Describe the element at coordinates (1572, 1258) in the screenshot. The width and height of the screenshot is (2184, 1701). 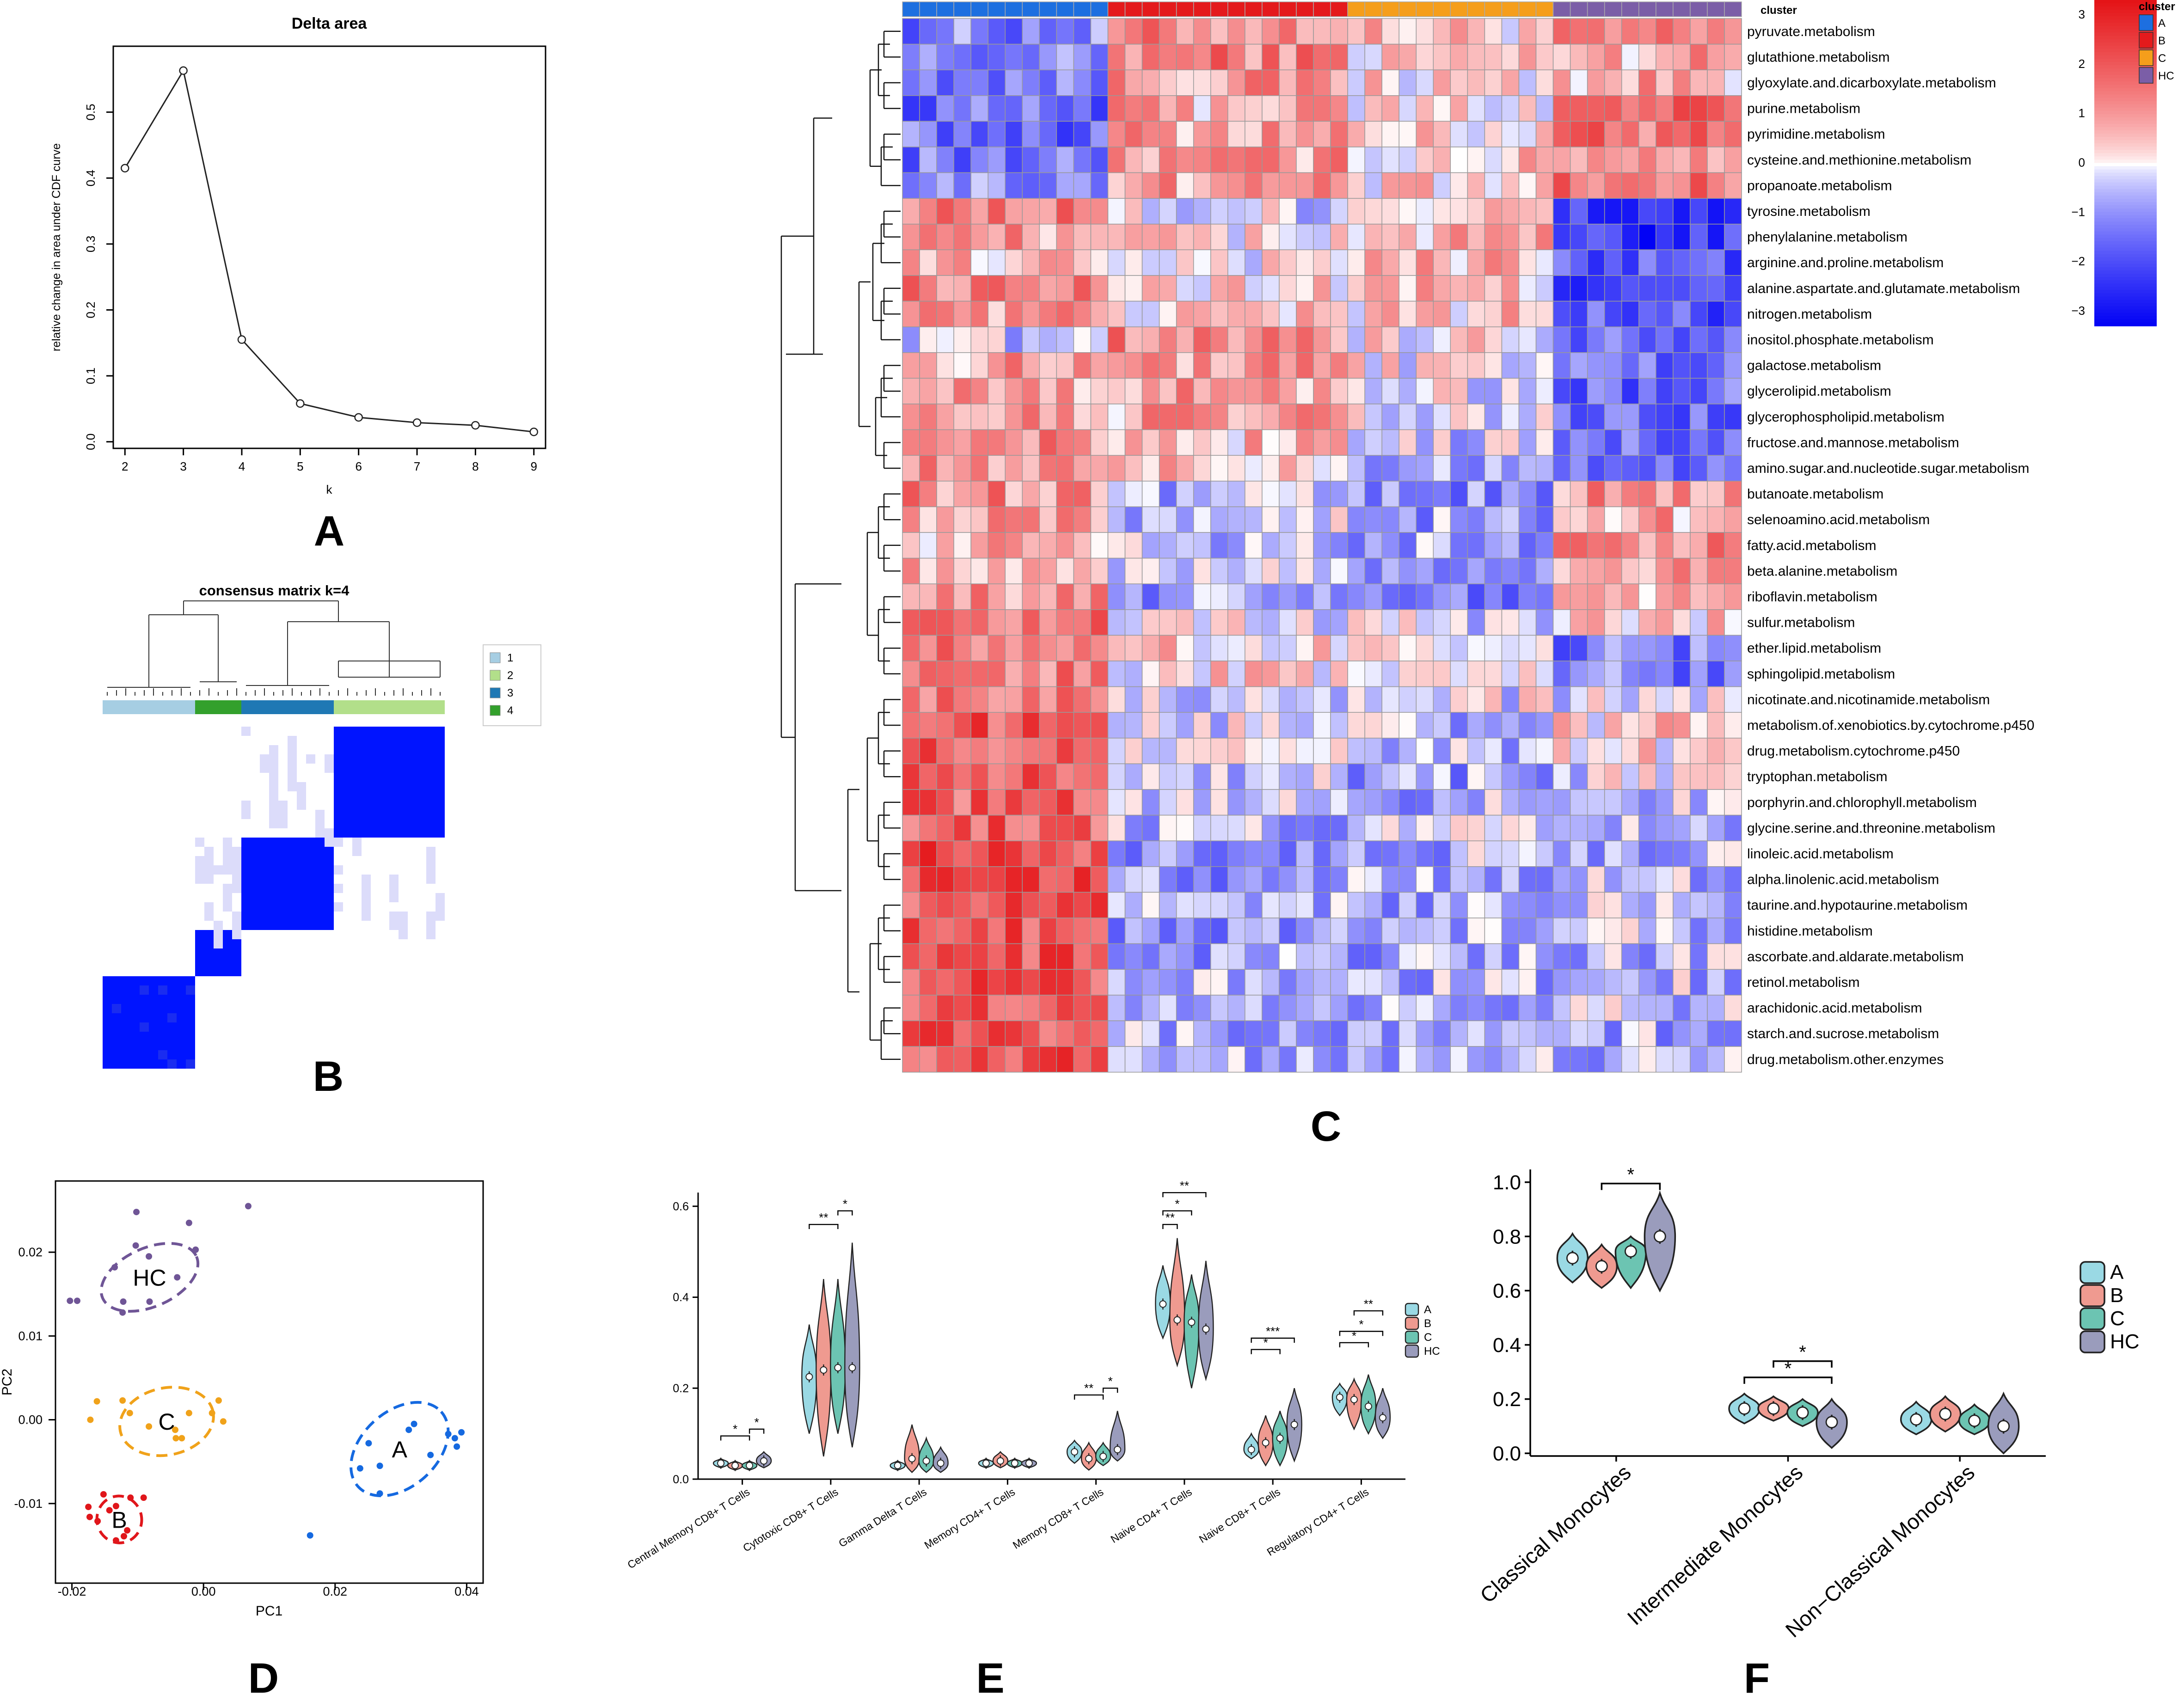
I see `panel-f-median-dot` at that location.